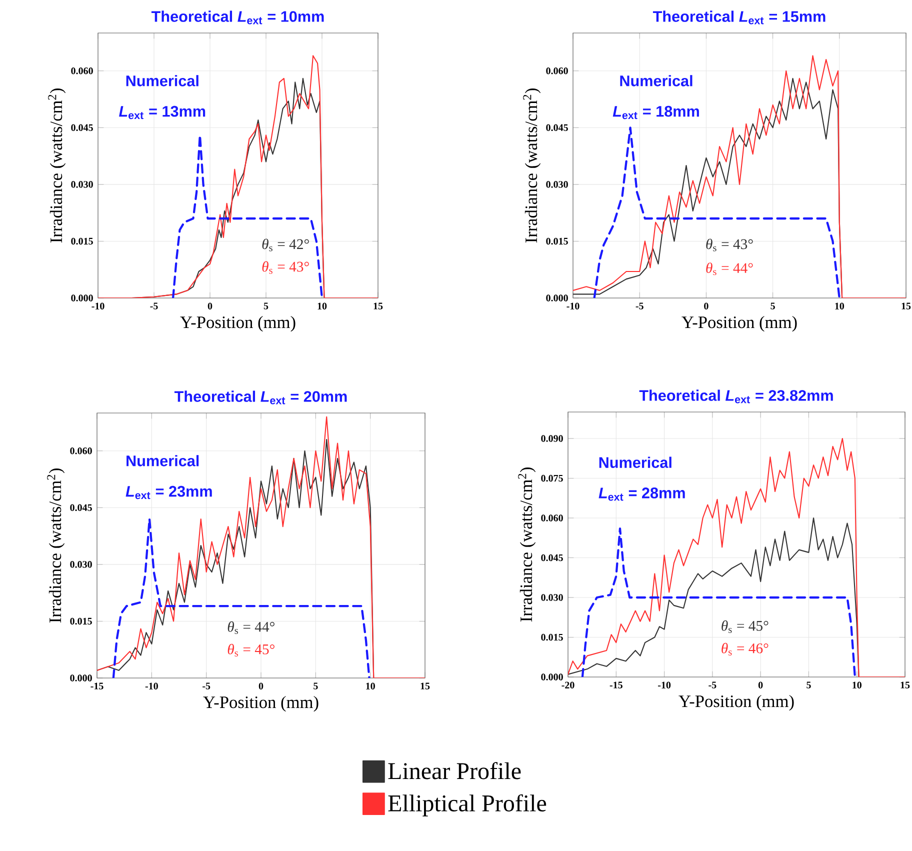 The width and height of the screenshot is (912, 851). Describe the element at coordinates (162, 113) in the screenshot. I see `annotation: L$_{ext}$ = 13mm` at that location.